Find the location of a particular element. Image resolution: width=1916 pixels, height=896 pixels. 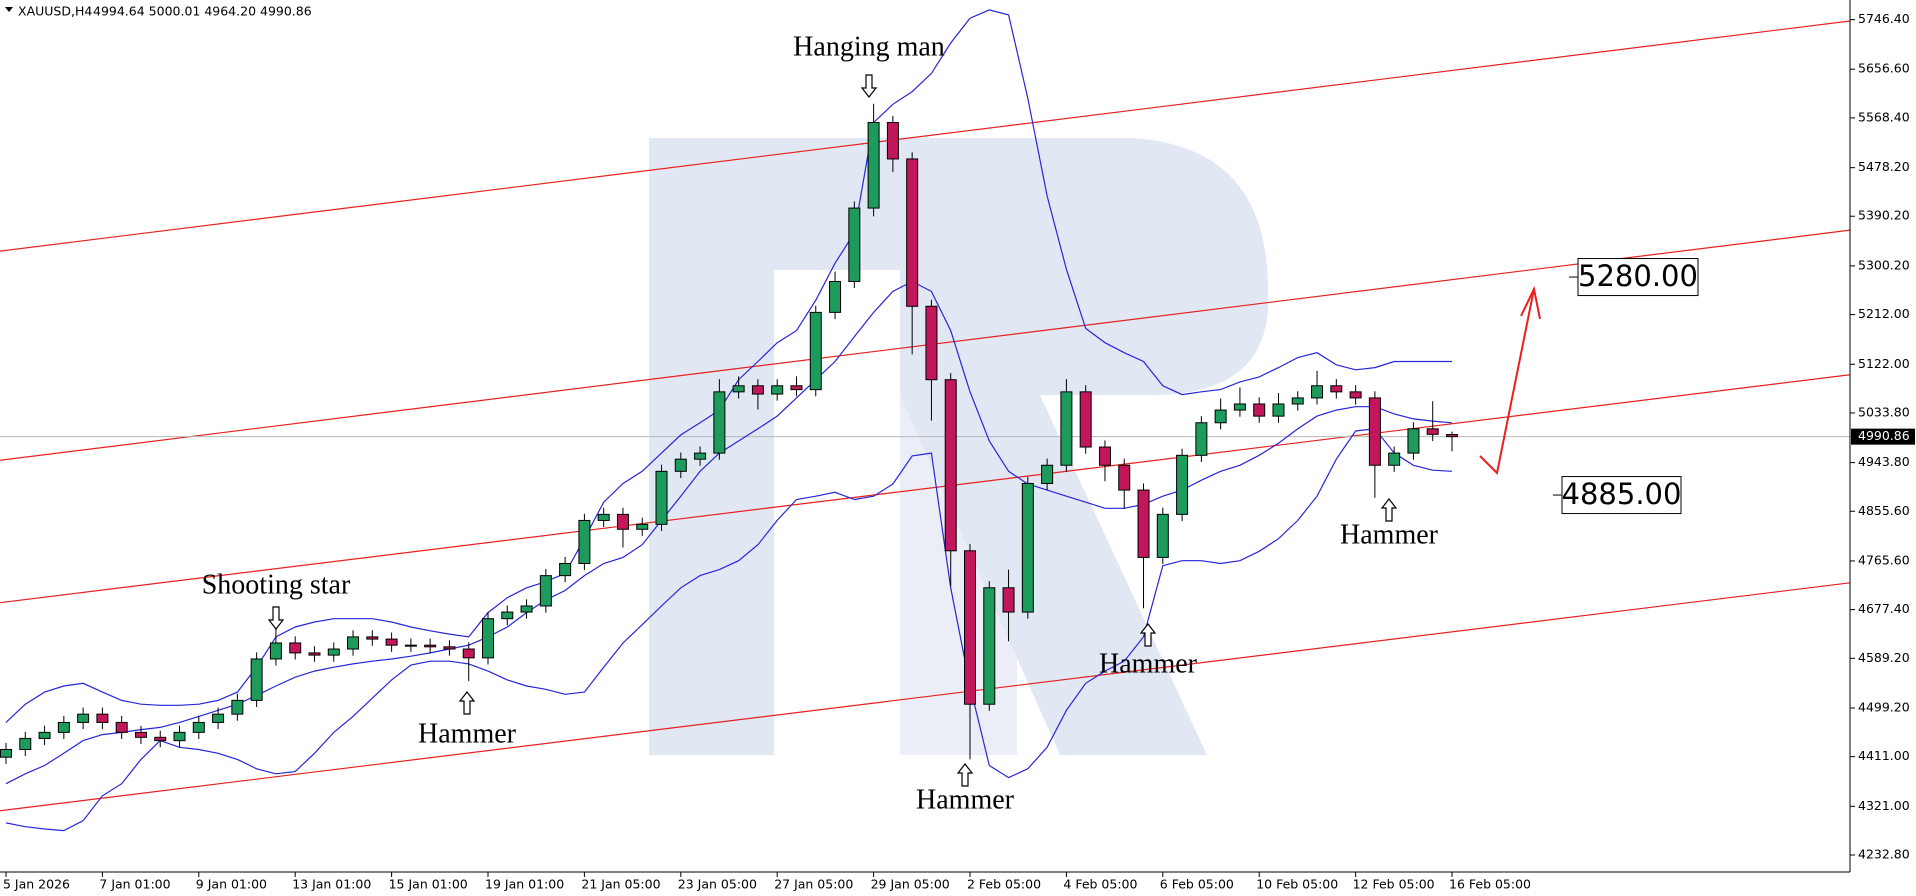

price-axis-panel is located at coordinates (1883, 448).